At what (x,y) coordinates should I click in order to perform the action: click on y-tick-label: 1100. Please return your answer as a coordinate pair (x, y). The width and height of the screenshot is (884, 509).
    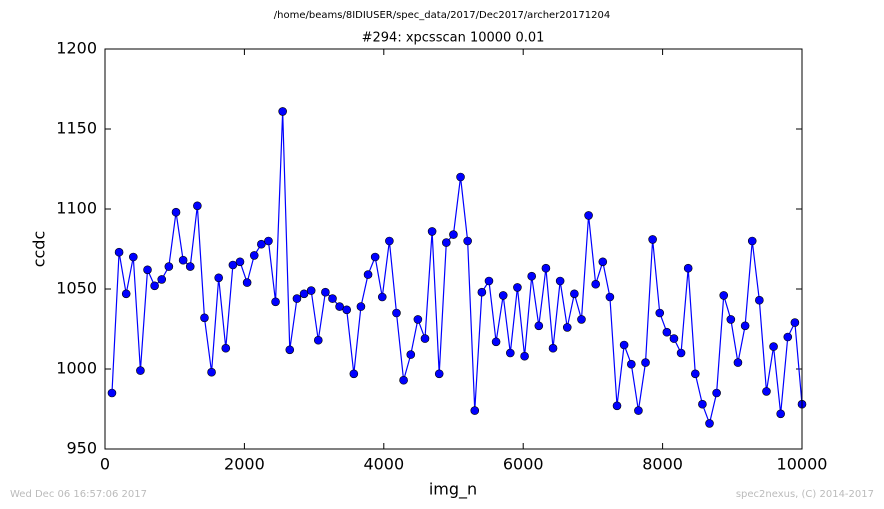
    Looking at the image, I should click on (76, 208).